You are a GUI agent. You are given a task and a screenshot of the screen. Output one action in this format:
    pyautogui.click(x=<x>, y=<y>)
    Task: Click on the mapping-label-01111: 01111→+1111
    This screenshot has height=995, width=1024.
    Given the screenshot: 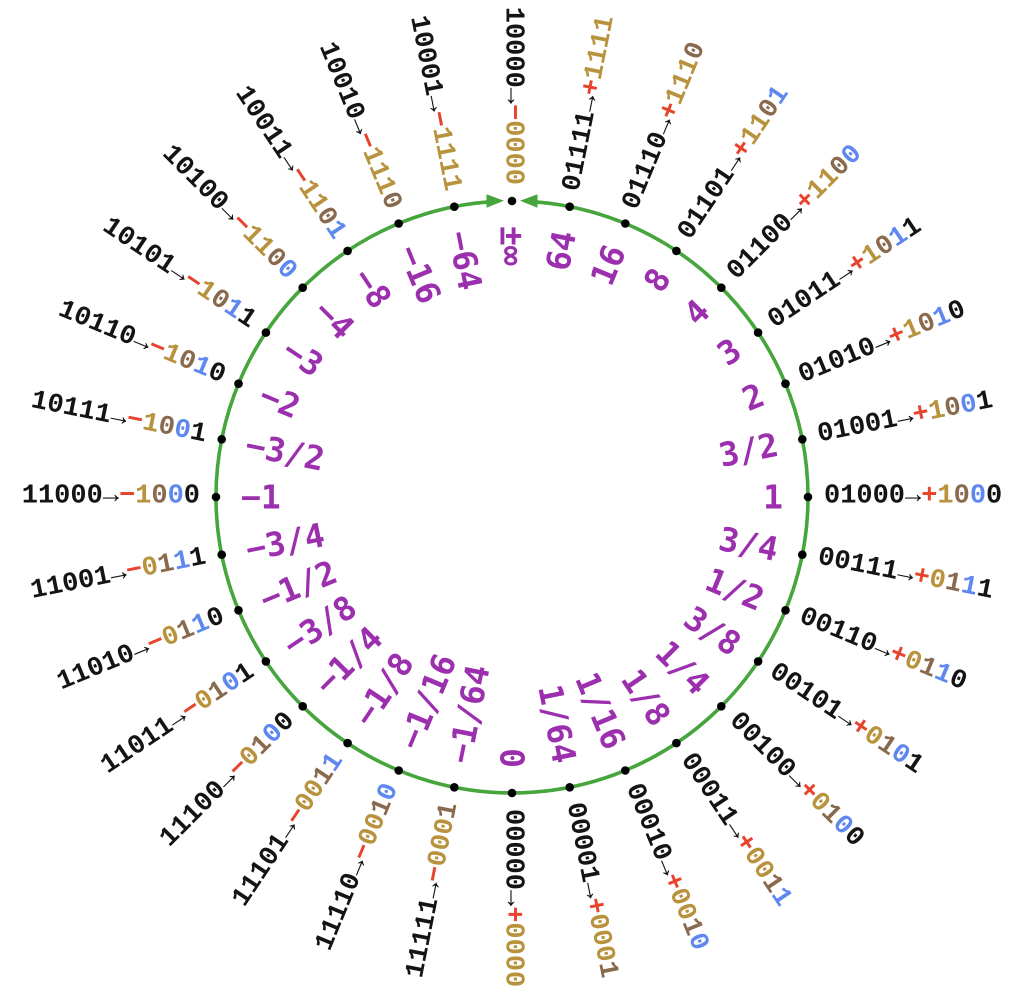 What is the action you would take?
    pyautogui.click(x=590, y=103)
    